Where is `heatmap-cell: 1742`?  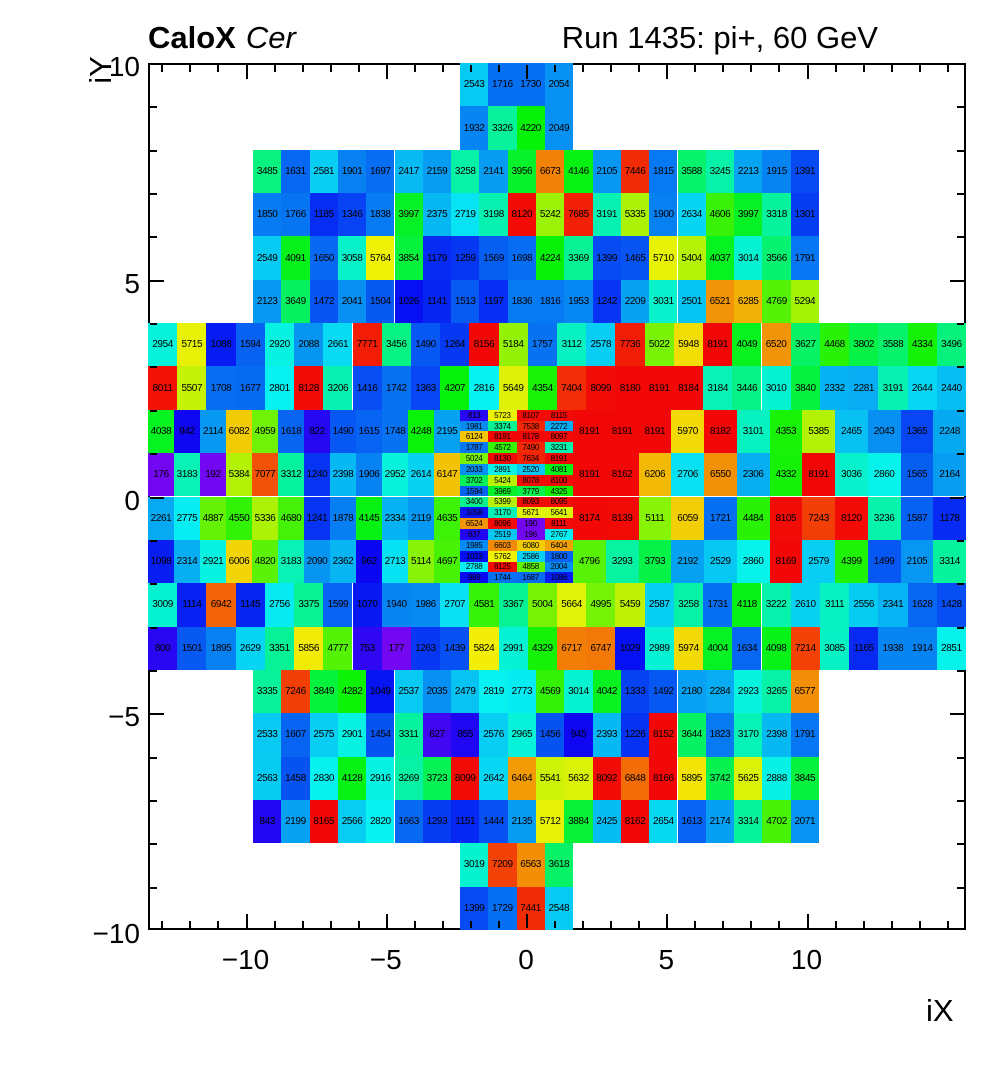
heatmap-cell: 1742 is located at coordinates (396, 388).